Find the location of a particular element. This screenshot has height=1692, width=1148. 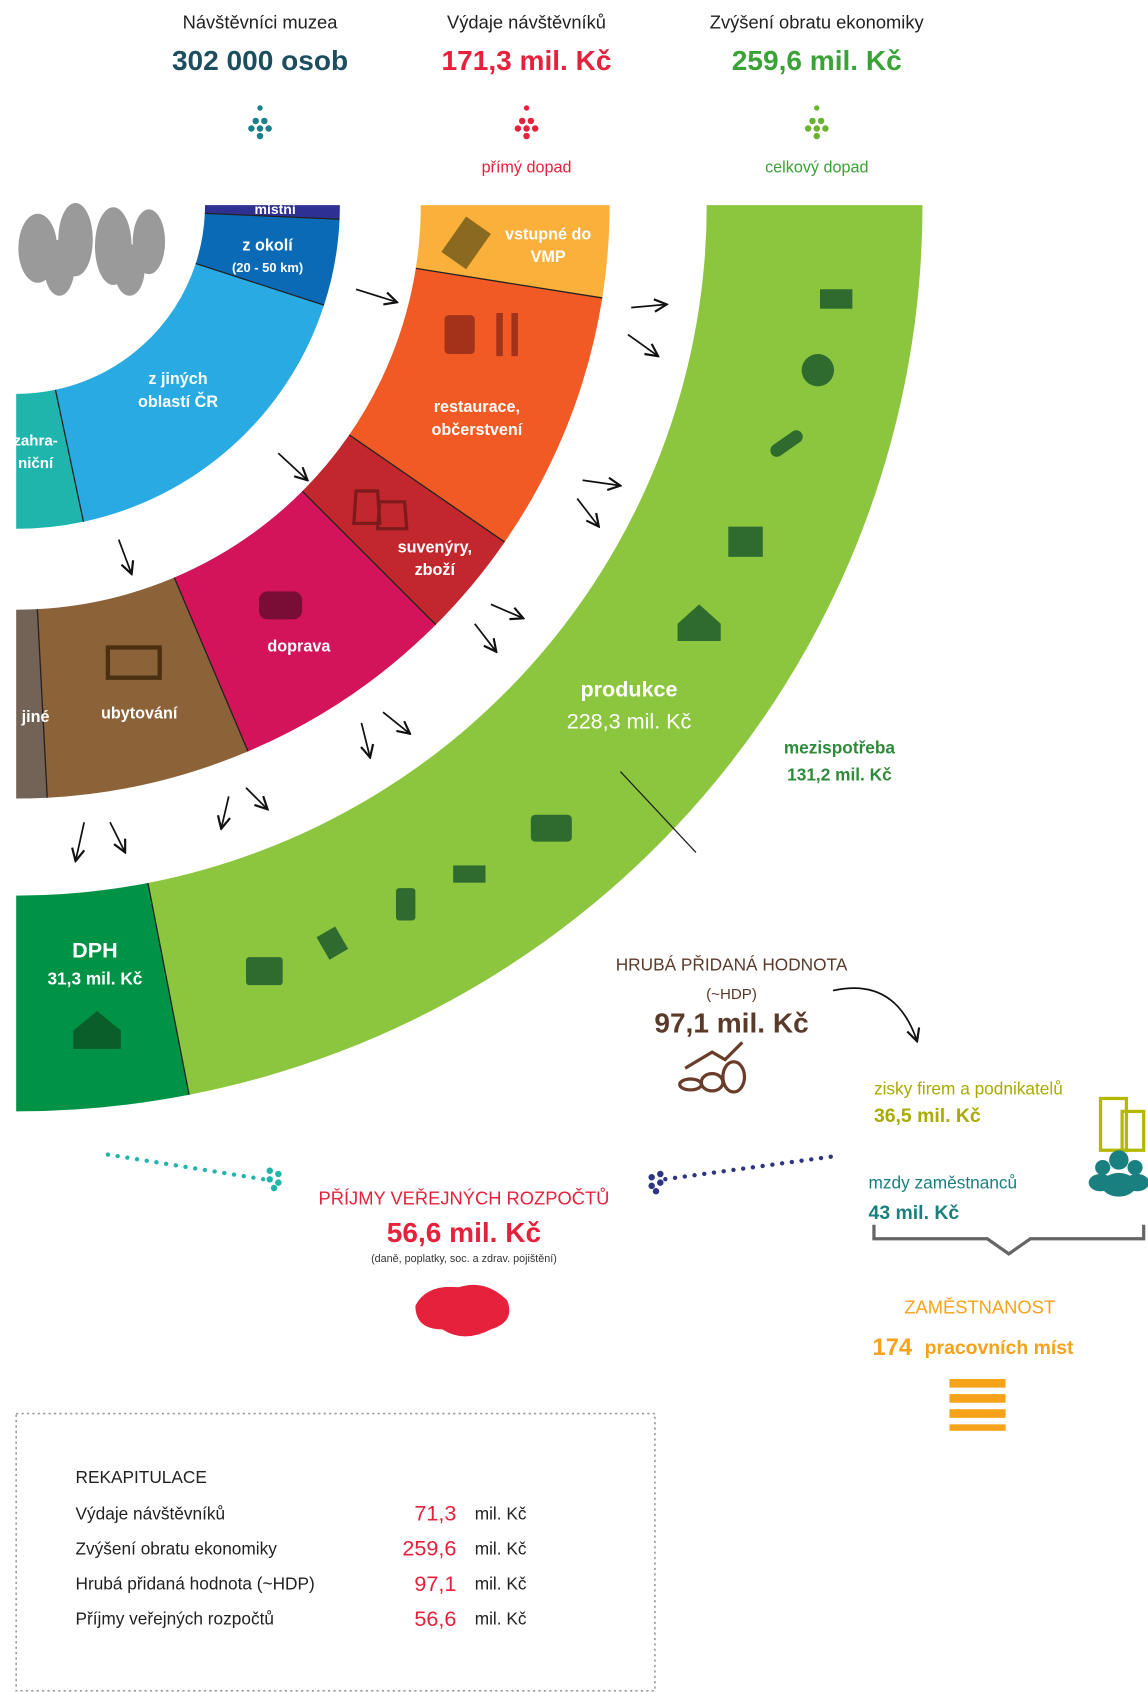

segment-label: VMP is located at coordinates (548, 257).